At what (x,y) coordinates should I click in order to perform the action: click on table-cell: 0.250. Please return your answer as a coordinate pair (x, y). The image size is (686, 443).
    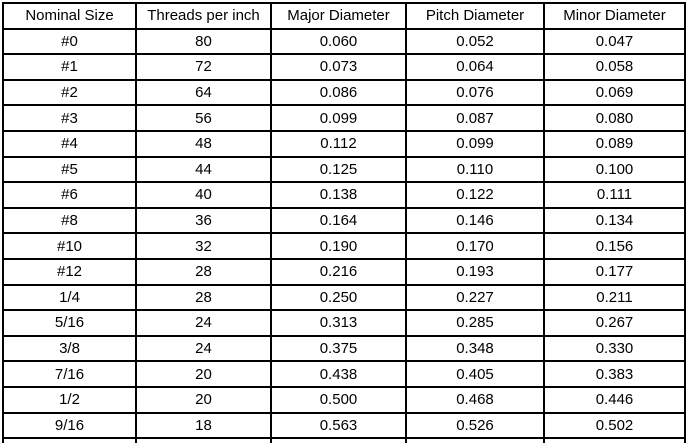
    Looking at the image, I should click on (338, 297).